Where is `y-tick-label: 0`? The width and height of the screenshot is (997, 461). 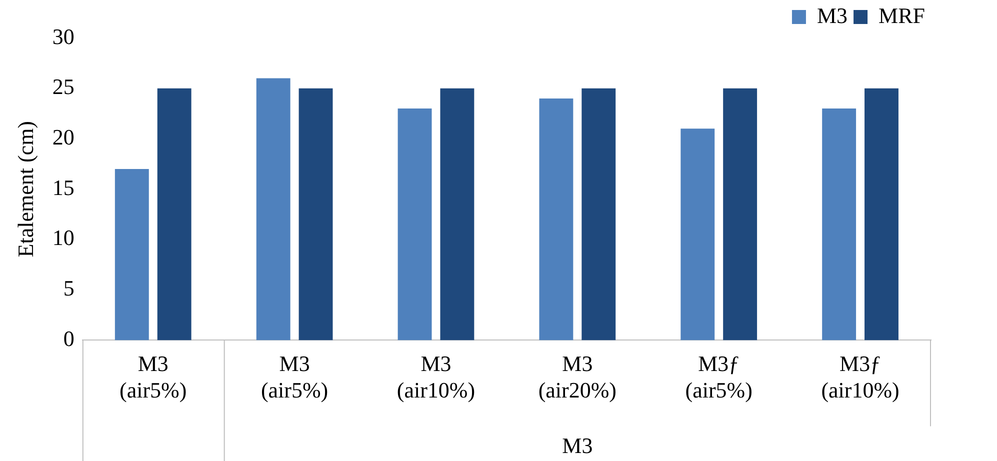 y-tick-label: 0 is located at coordinates (68, 338).